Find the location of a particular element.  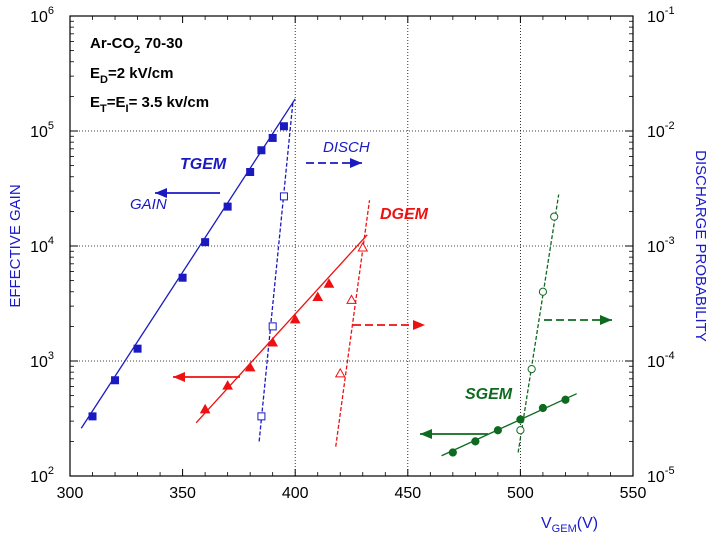

x-axis-title: VGEM(V) is located at coordinates (569, 525).